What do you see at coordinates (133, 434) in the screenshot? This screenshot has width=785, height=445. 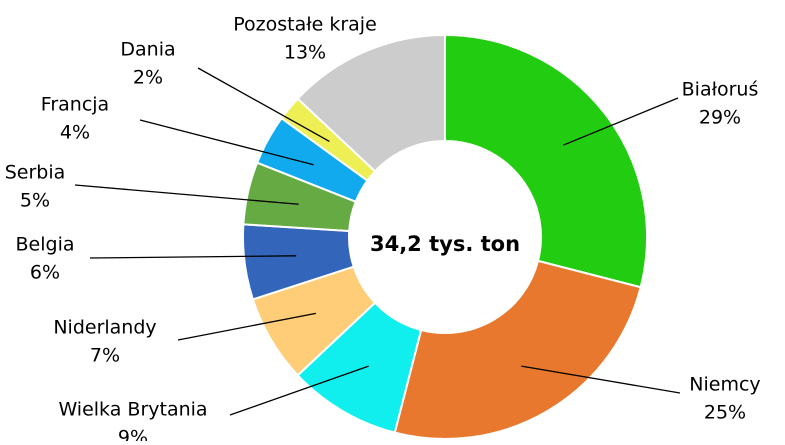 I see `slice-value-label: 9%` at bounding box center [133, 434].